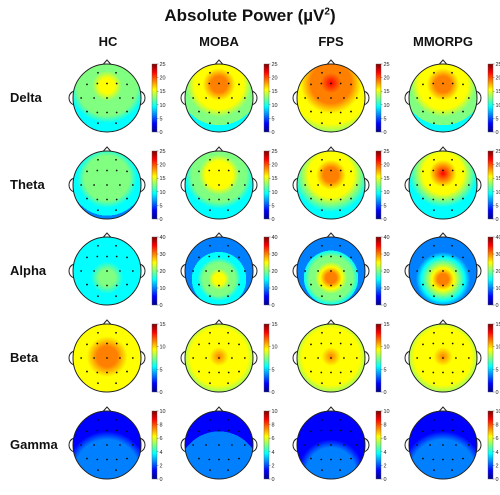 The image size is (500, 495). I want to click on colorbar-tick-label: 4, so click(161, 453).